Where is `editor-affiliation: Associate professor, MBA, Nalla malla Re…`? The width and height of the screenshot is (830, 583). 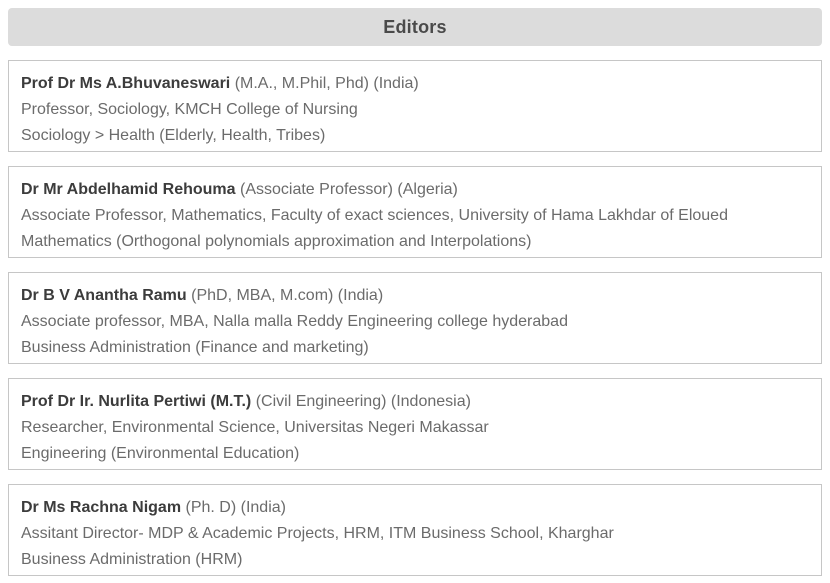 editor-affiliation: Associate professor, MBA, Nalla malla Re… is located at coordinates (294, 321).